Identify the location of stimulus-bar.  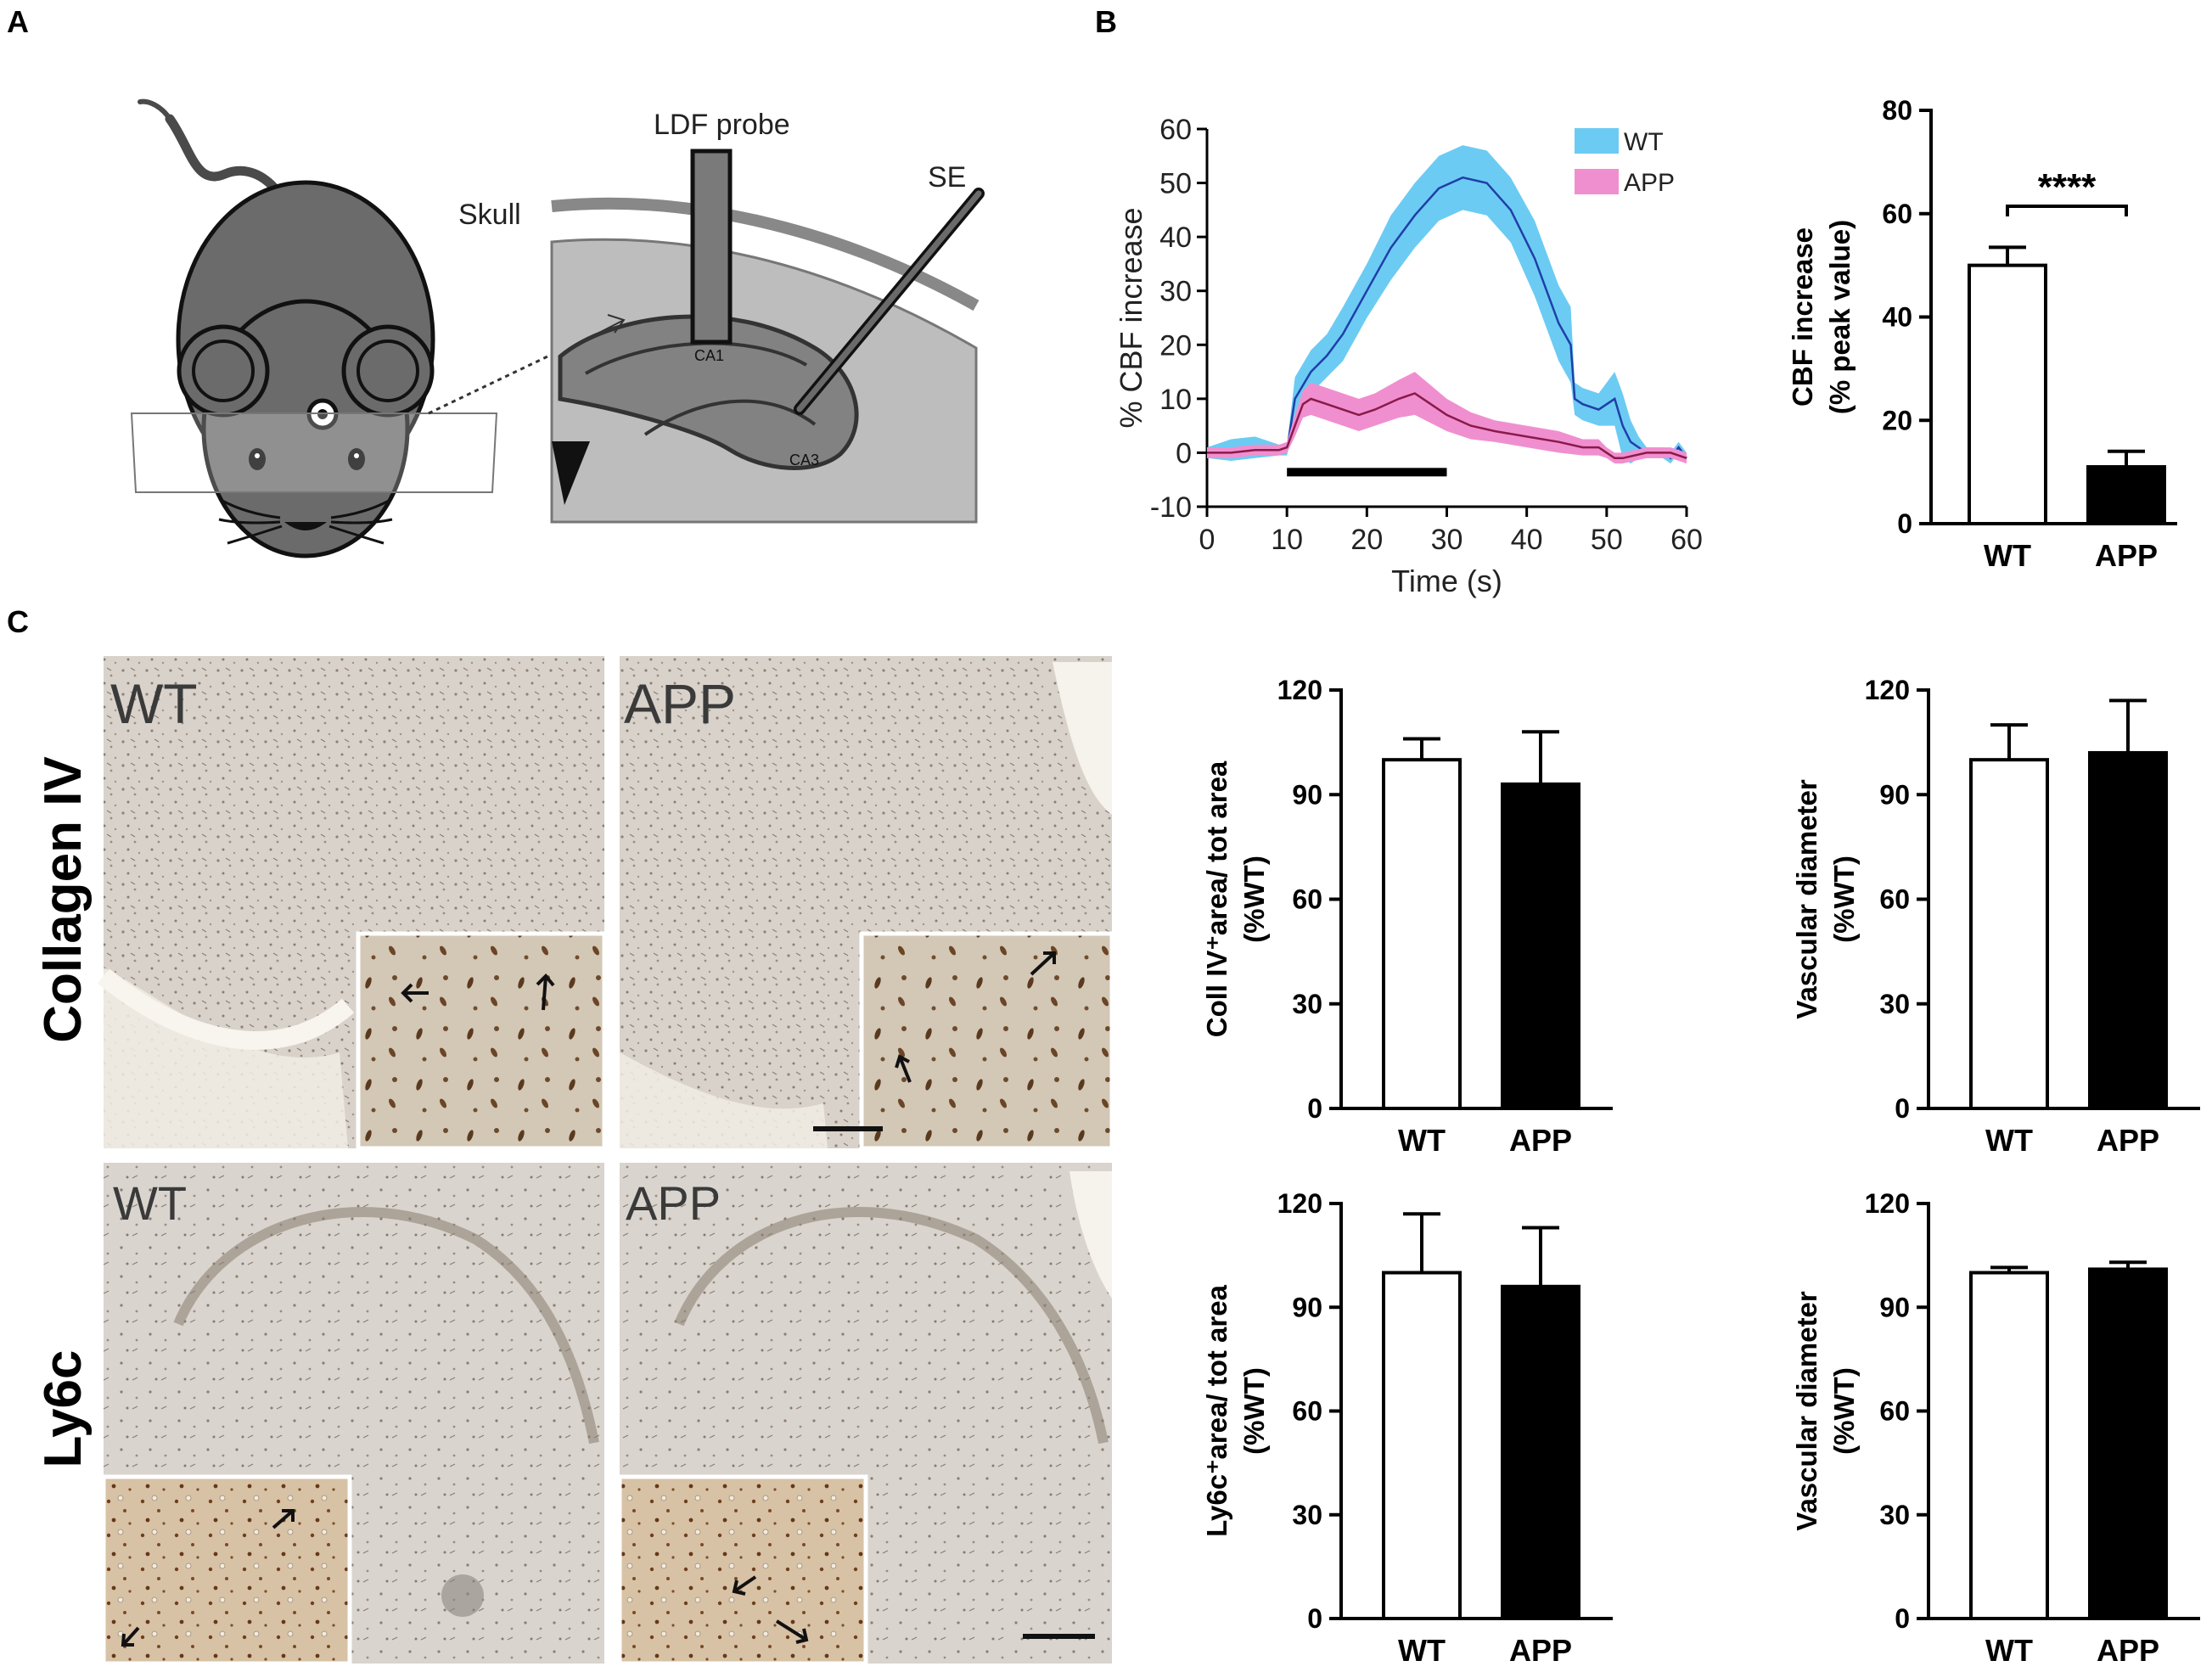
(1367, 472).